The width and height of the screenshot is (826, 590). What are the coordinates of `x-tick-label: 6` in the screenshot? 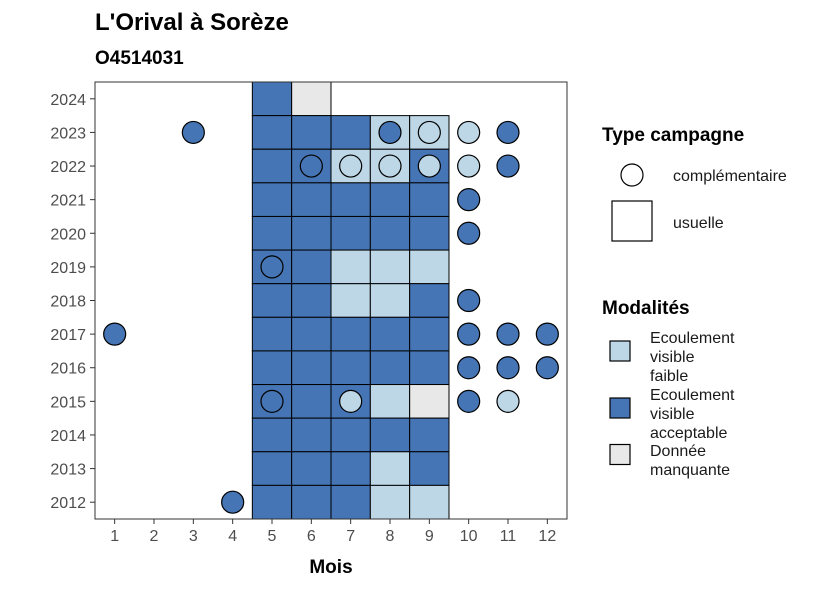 It's located at (311, 536).